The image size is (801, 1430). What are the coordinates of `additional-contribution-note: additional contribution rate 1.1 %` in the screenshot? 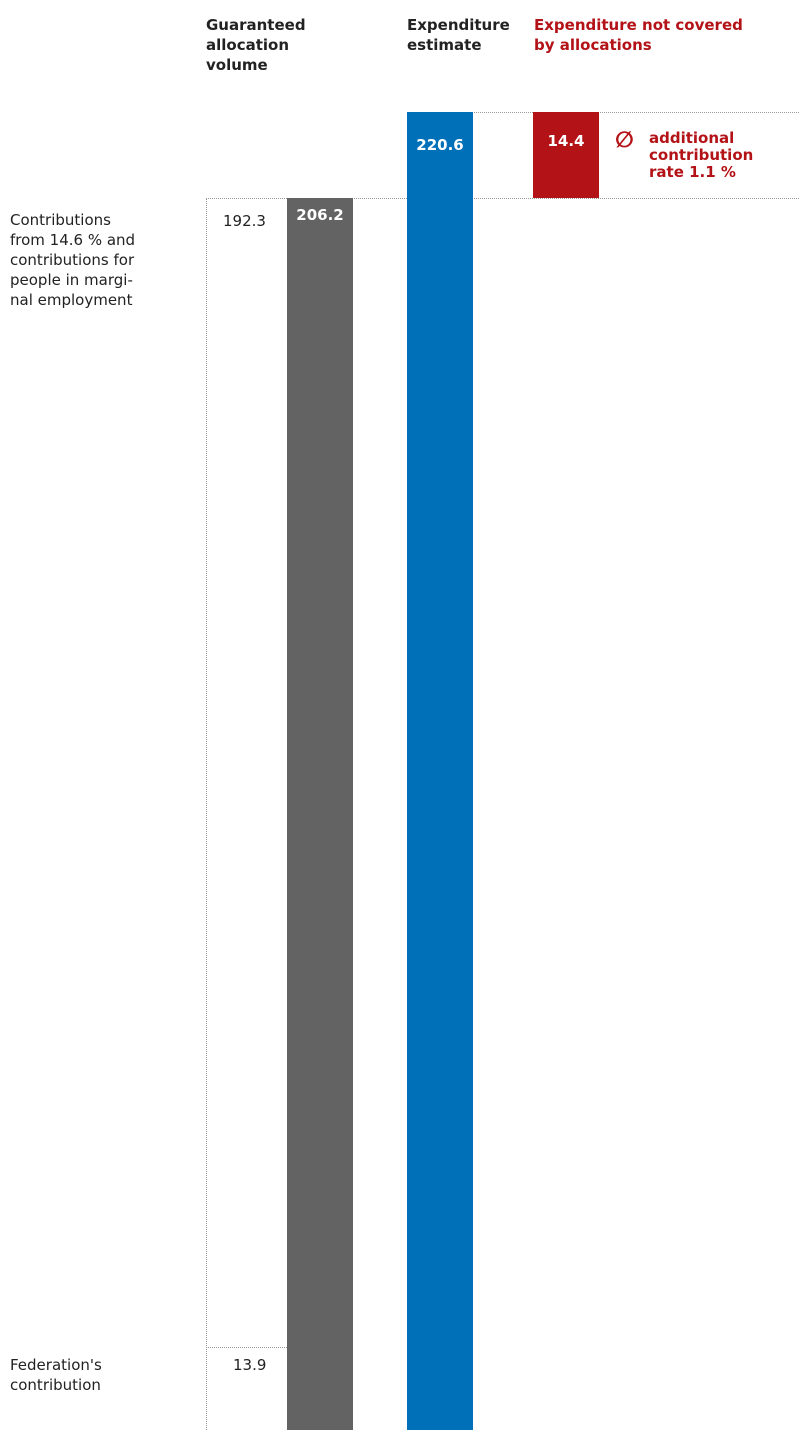 It's located at (701, 155).